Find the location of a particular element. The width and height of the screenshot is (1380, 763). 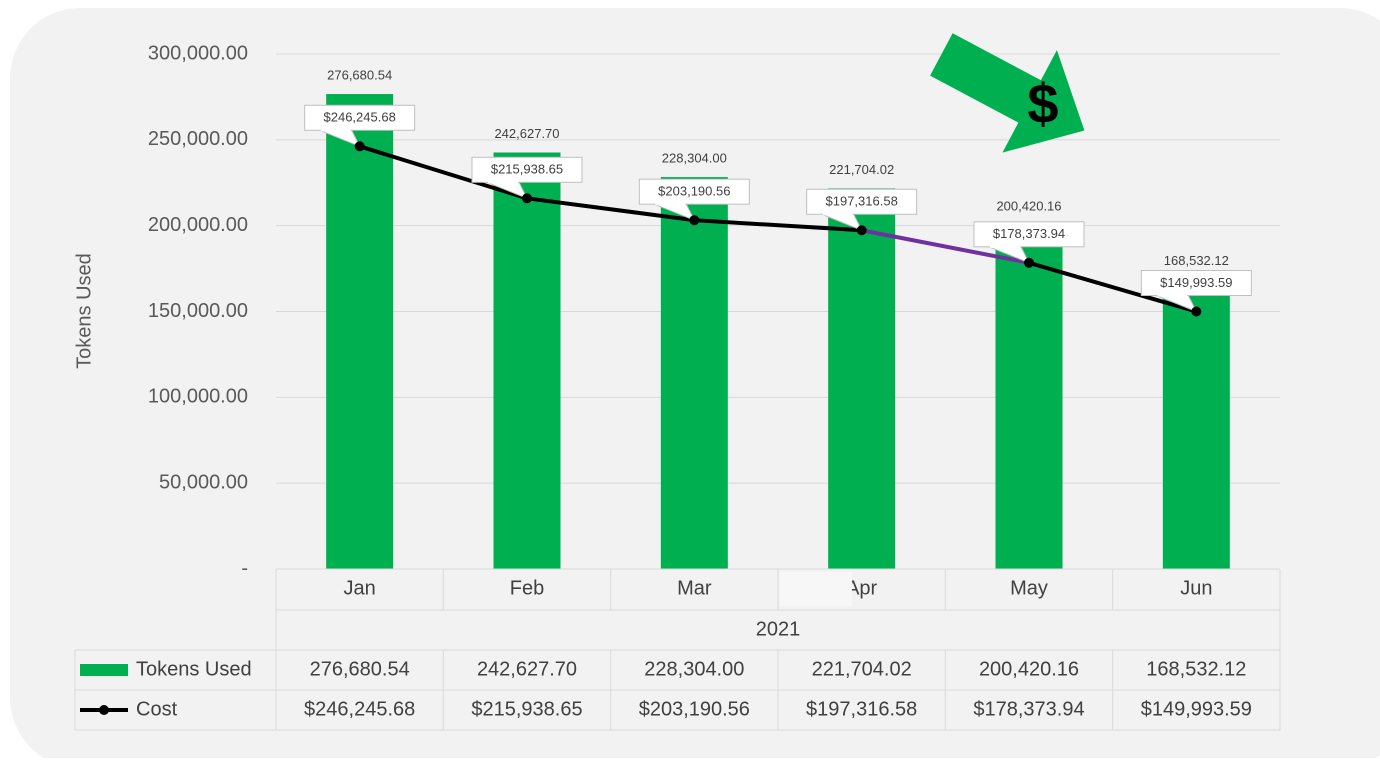

x-tick-label: Feb is located at coordinates (527, 588).